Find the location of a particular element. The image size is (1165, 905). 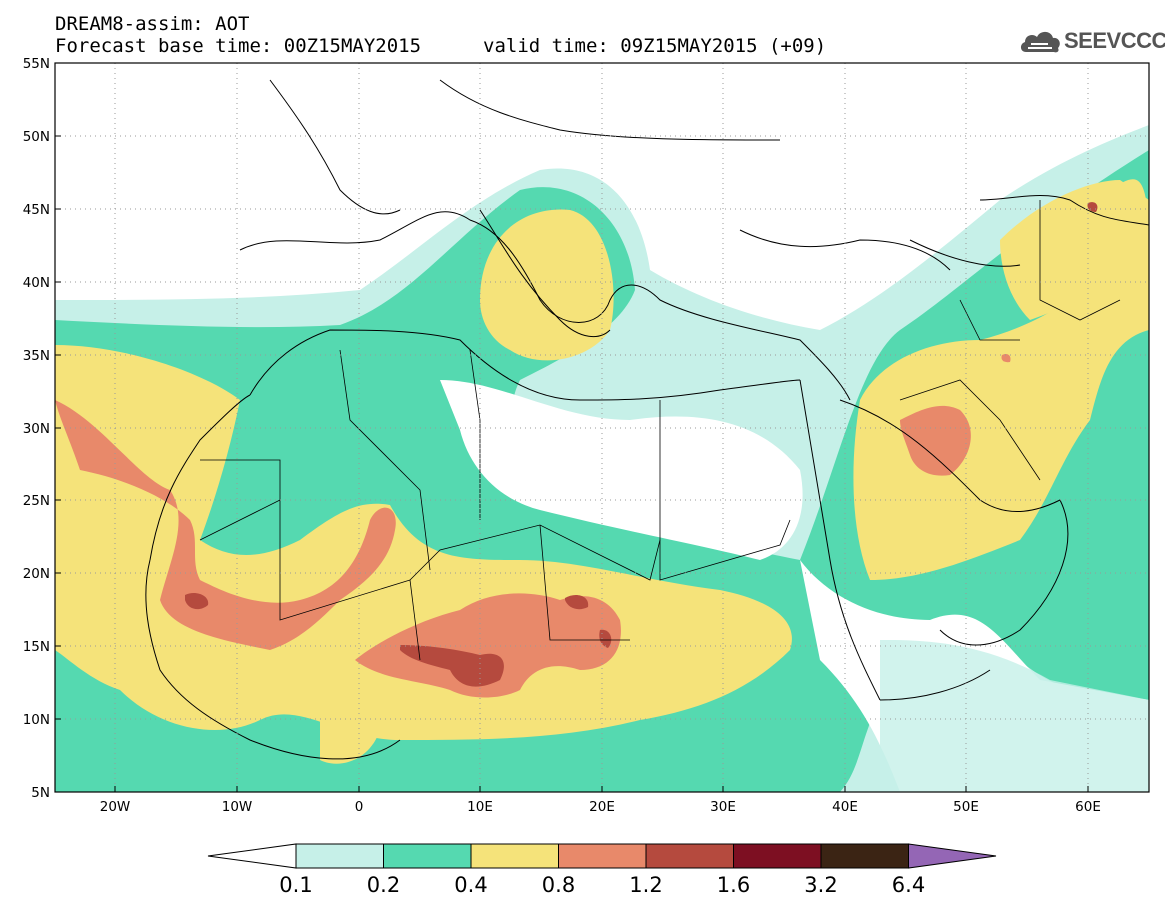

forecast-base-time: Forecast base time: 00Z15MAY2015 is located at coordinates (238, 46).